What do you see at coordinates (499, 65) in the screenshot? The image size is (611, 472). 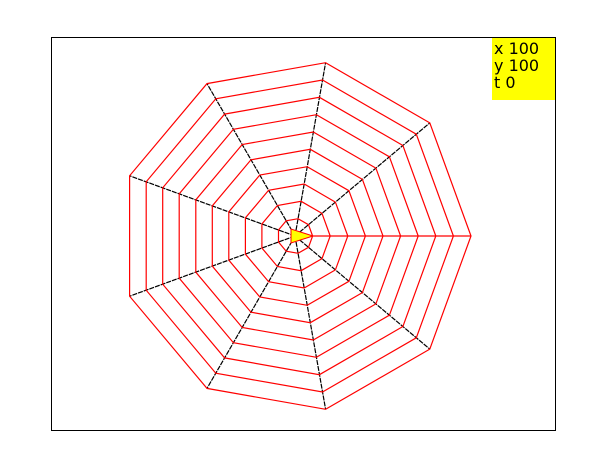 I see `y-label: y` at bounding box center [499, 65].